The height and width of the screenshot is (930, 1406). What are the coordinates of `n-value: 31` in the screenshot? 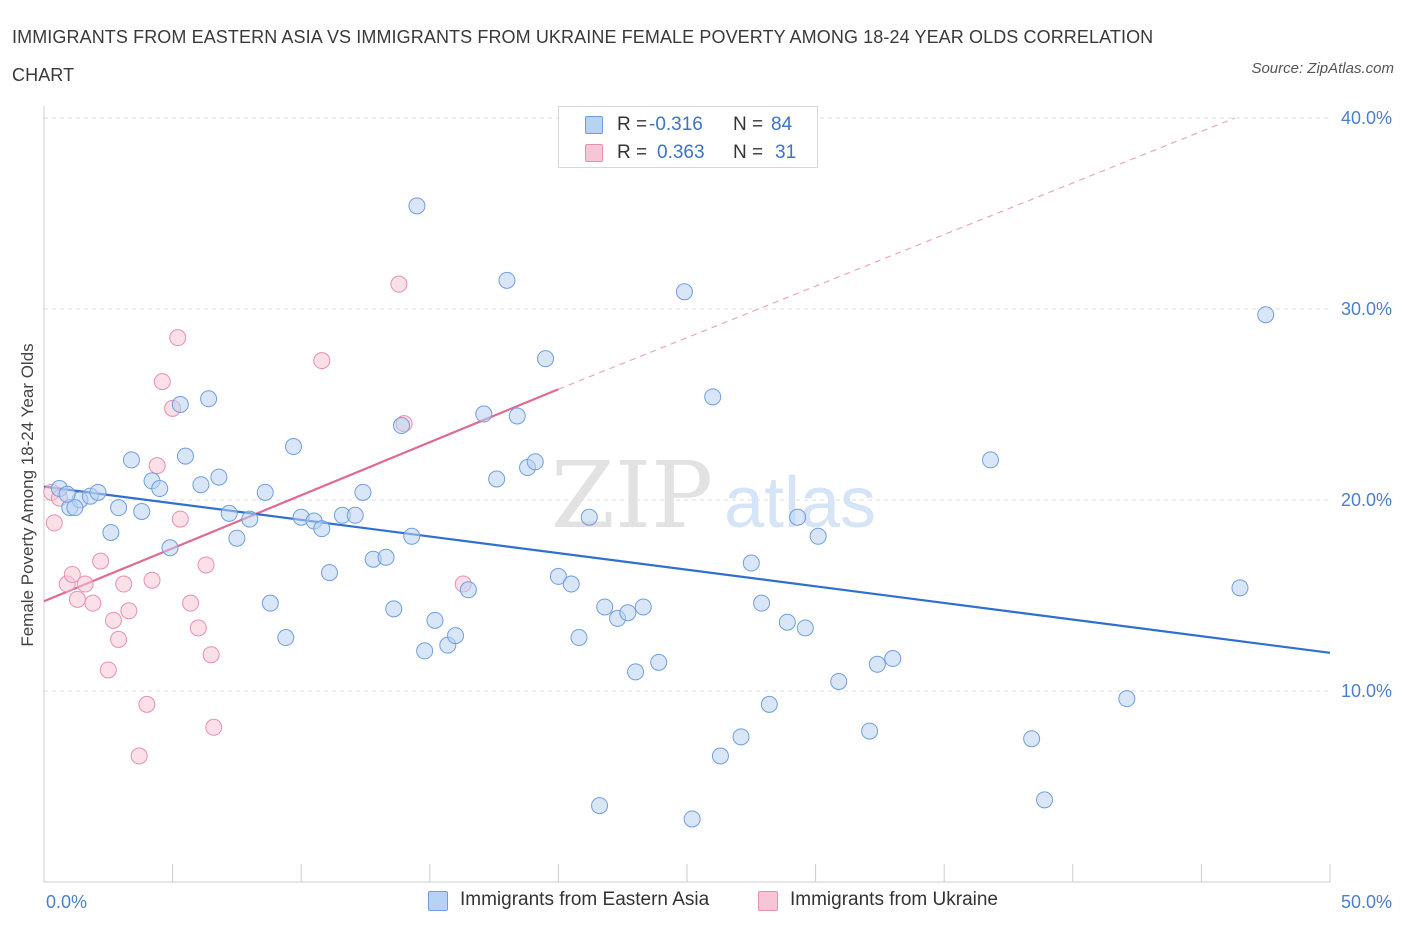 It's located at (786, 152).